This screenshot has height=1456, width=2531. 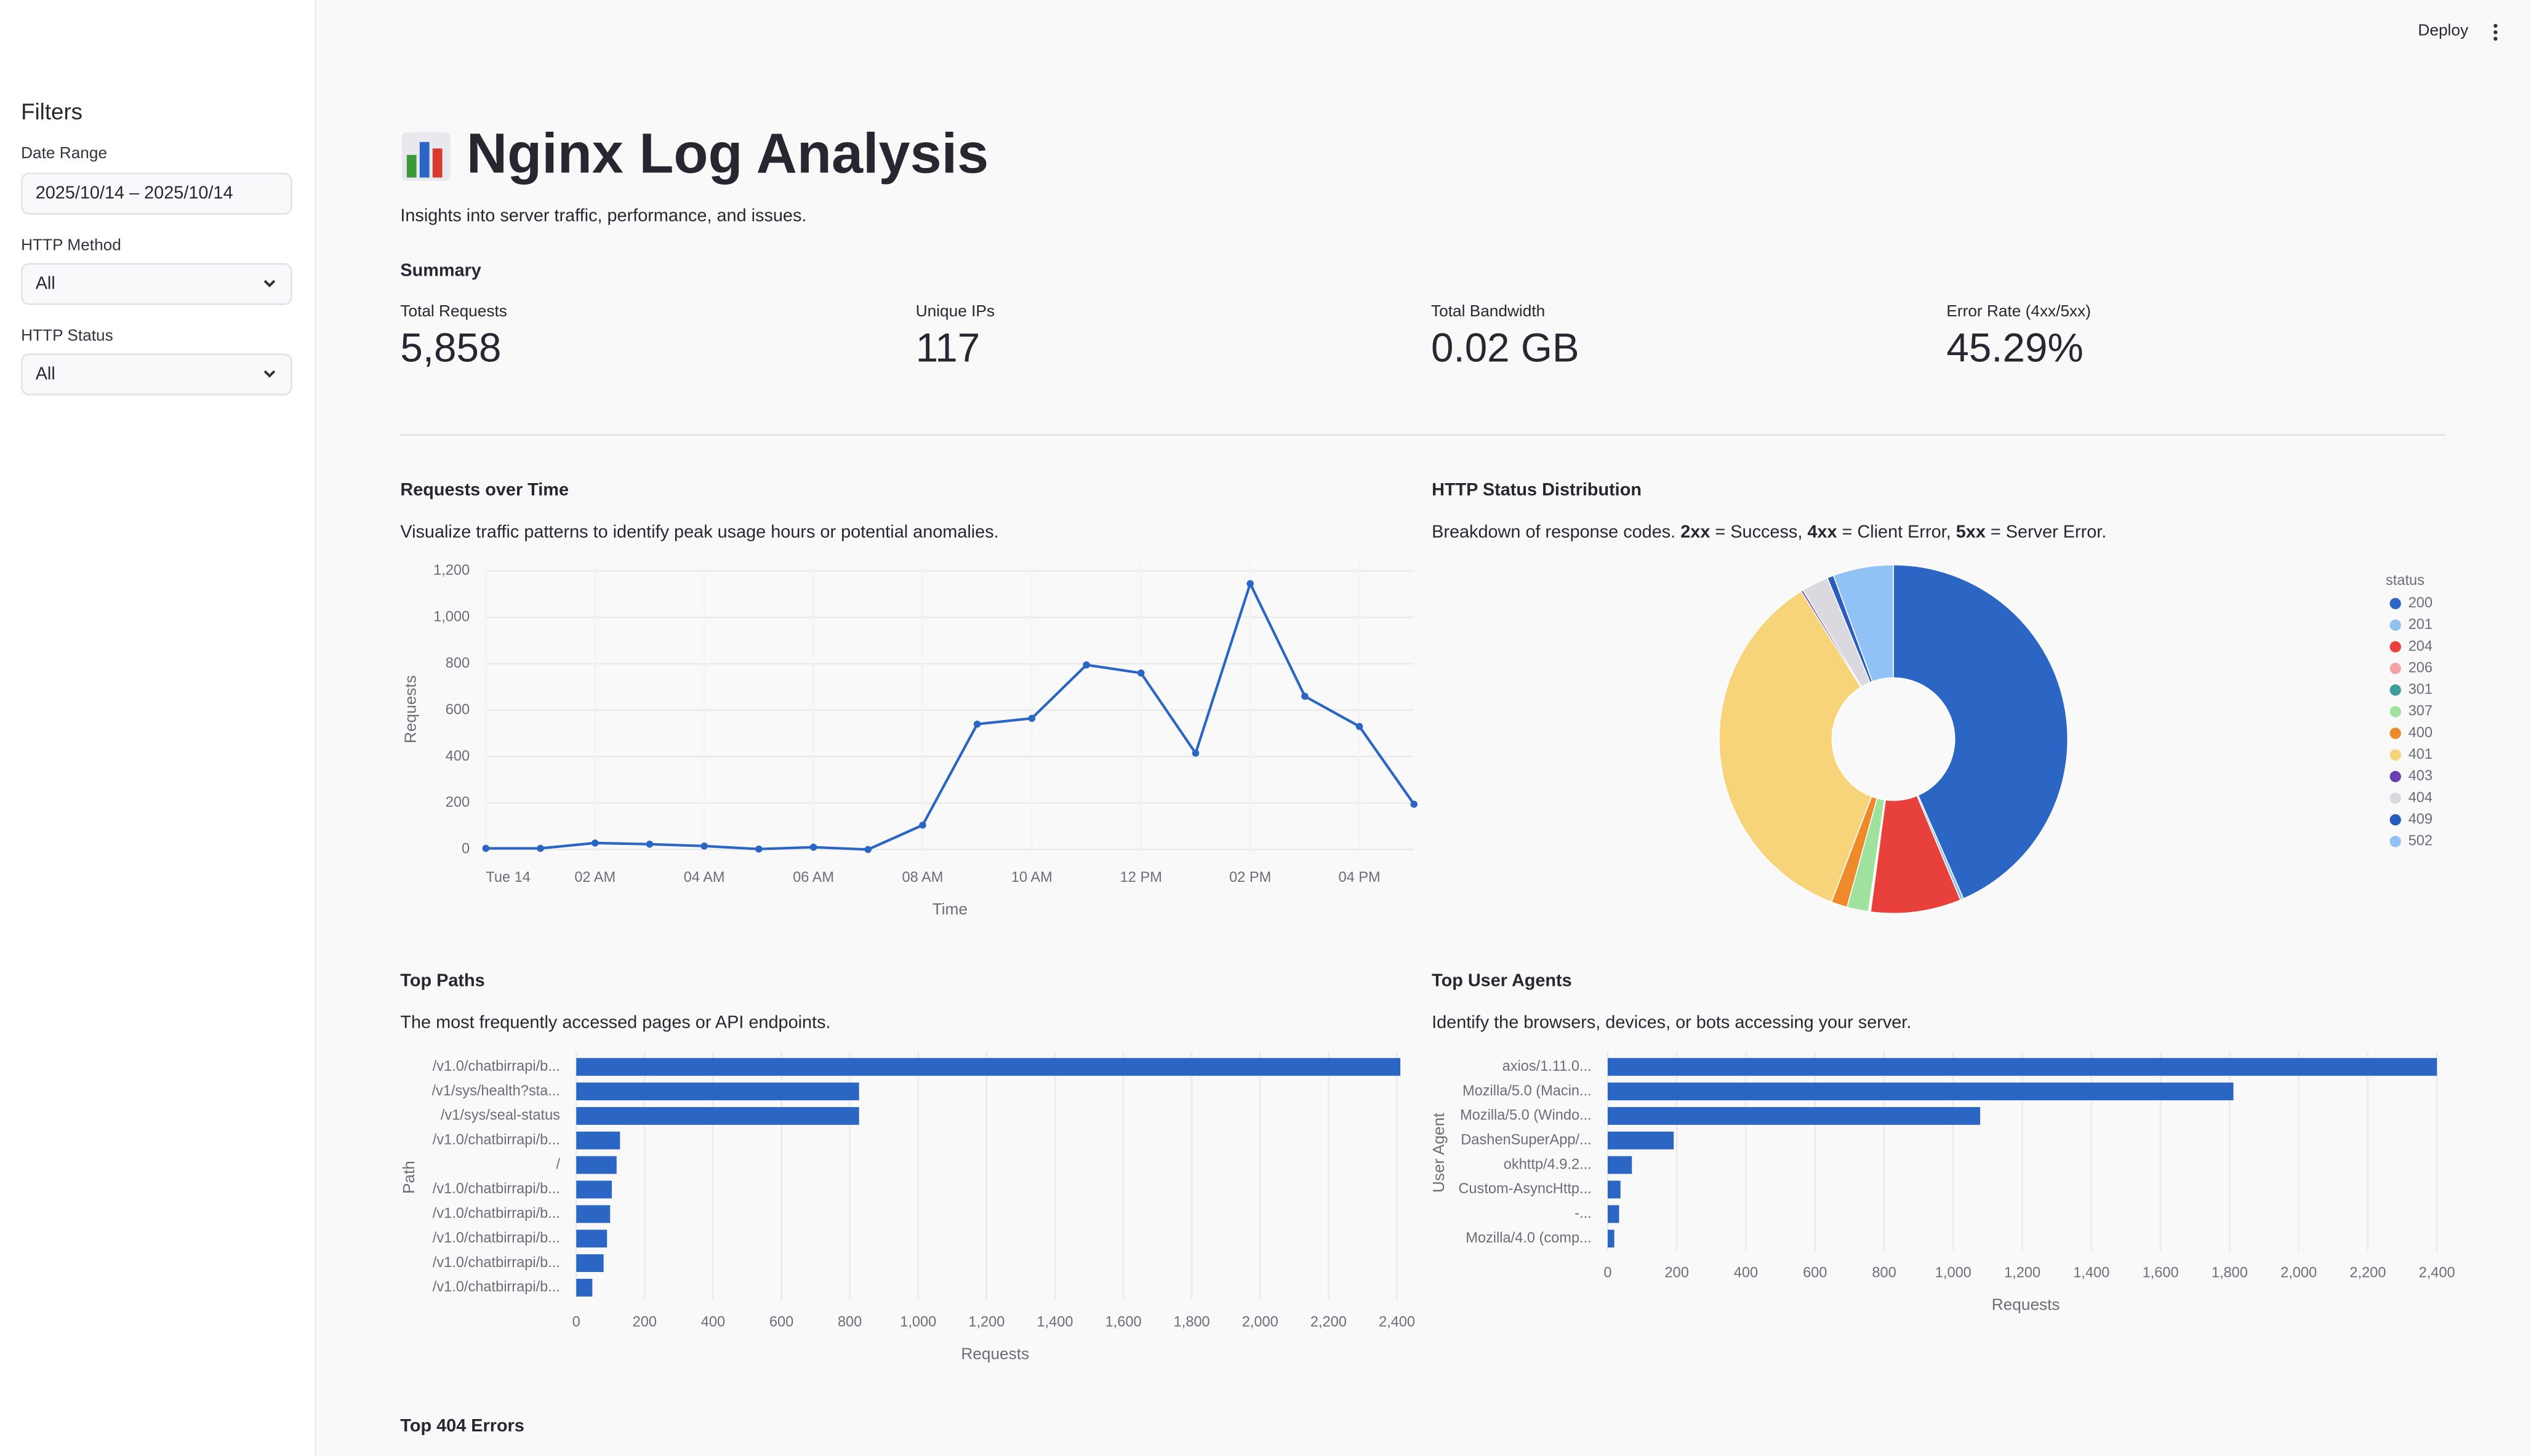 I want to click on y-tick-label: 1,000, so click(x=451, y=617).